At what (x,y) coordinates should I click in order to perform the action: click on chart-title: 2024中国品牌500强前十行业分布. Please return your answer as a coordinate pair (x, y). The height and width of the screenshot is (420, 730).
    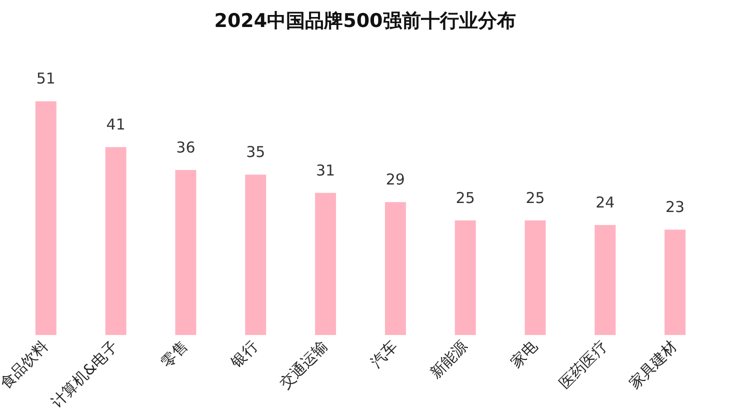
    Looking at the image, I should click on (365, 21).